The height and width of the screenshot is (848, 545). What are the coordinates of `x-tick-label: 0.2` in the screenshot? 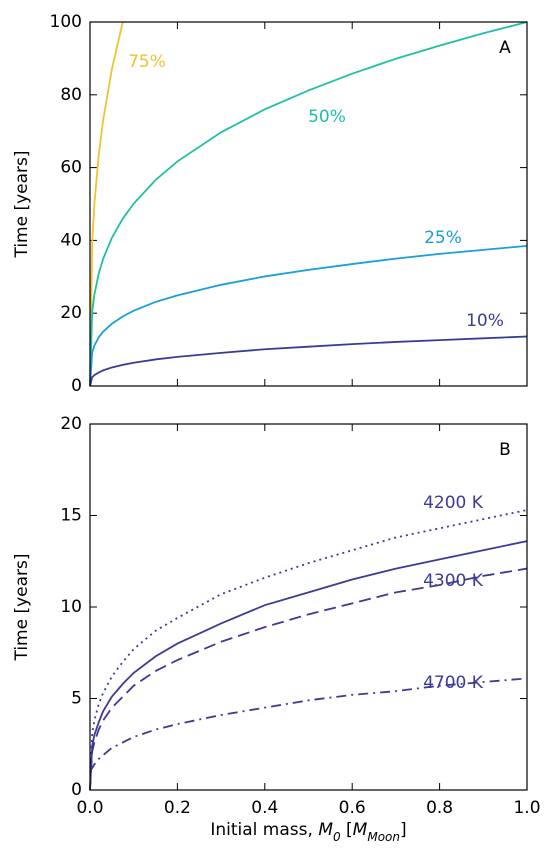 It's located at (177, 808).